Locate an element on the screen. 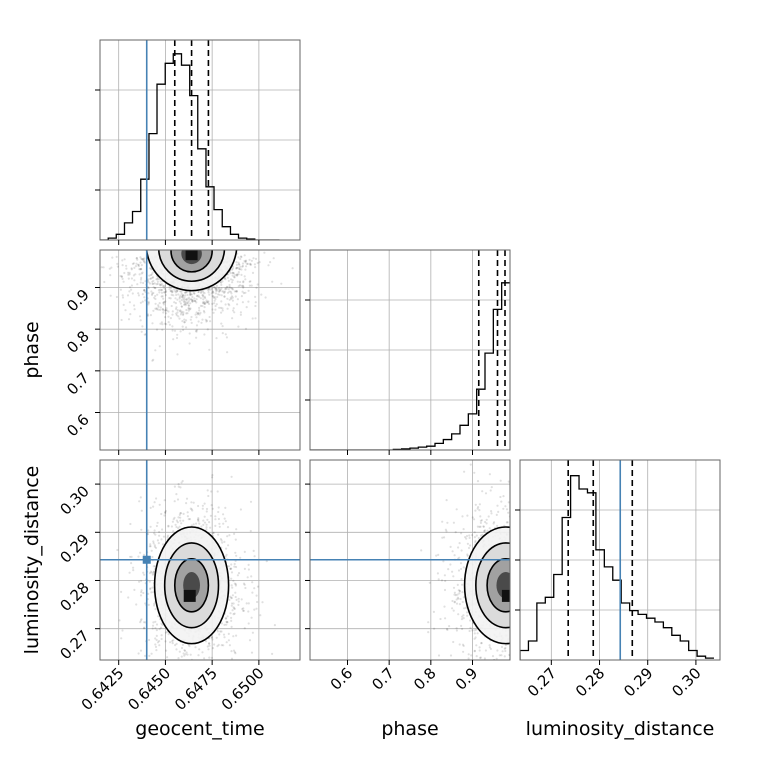 The height and width of the screenshot is (760, 760). hist-panel-luminosity_distance is located at coordinates (620, 560).